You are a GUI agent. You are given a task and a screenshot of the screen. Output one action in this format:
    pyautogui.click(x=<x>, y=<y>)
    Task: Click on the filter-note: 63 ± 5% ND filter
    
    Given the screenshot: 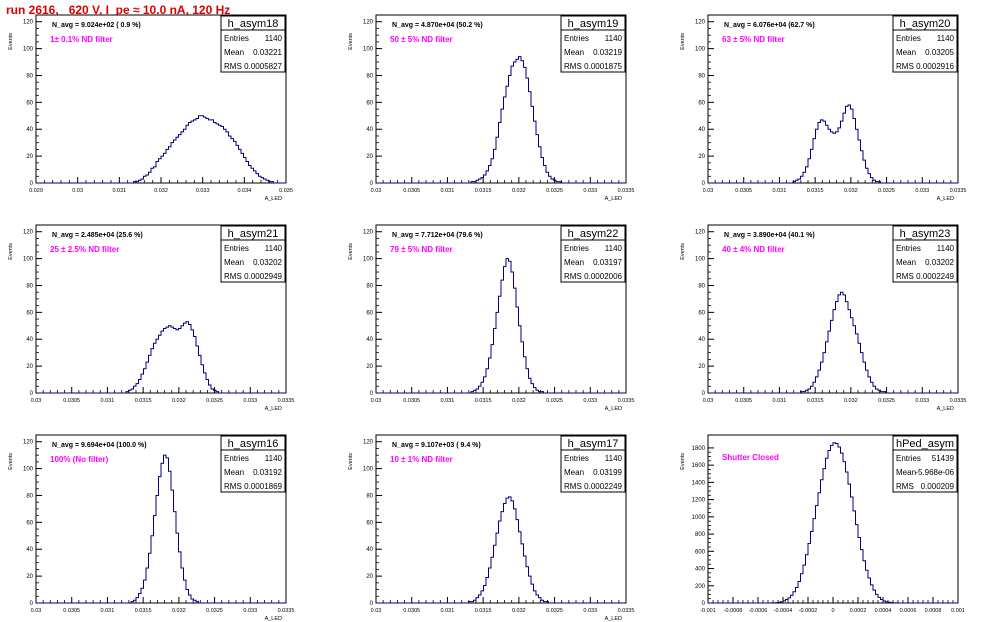 What is the action you would take?
    pyautogui.click(x=753, y=39)
    